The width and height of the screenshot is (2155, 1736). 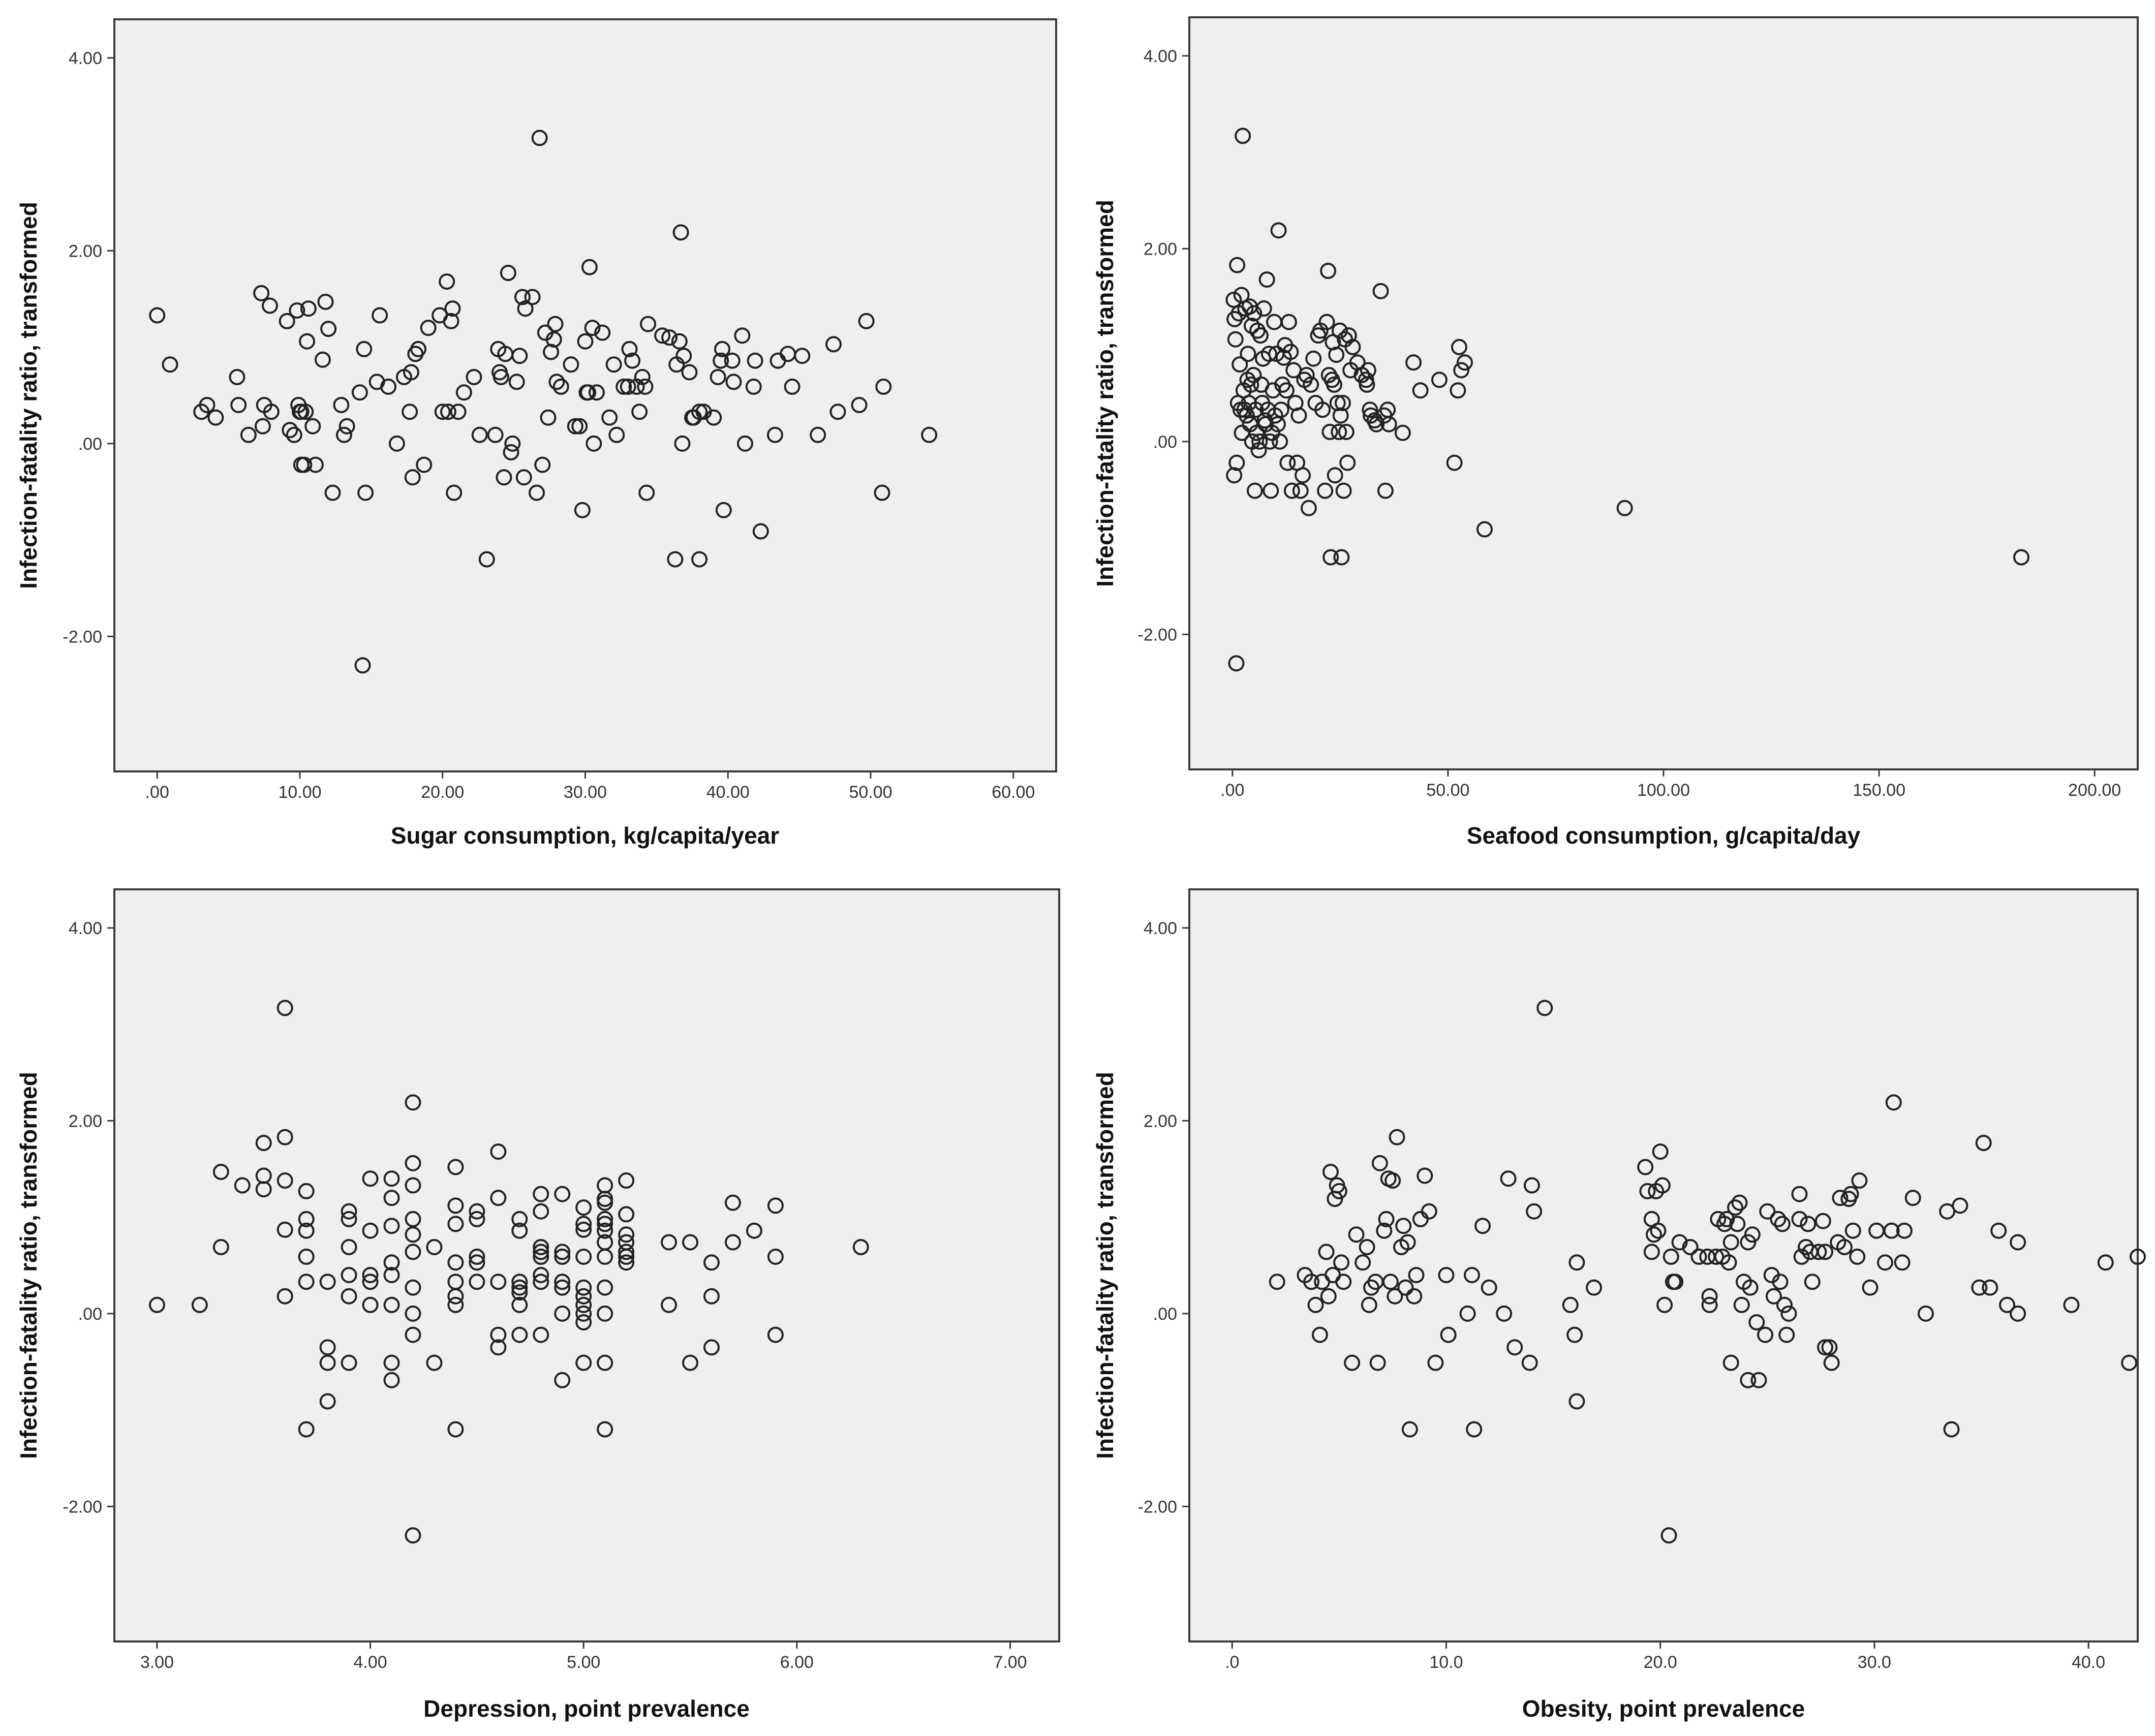 I want to click on x-axis: .0 10.0 20.0 30.0 40.0, so click(x=1665, y=1656).